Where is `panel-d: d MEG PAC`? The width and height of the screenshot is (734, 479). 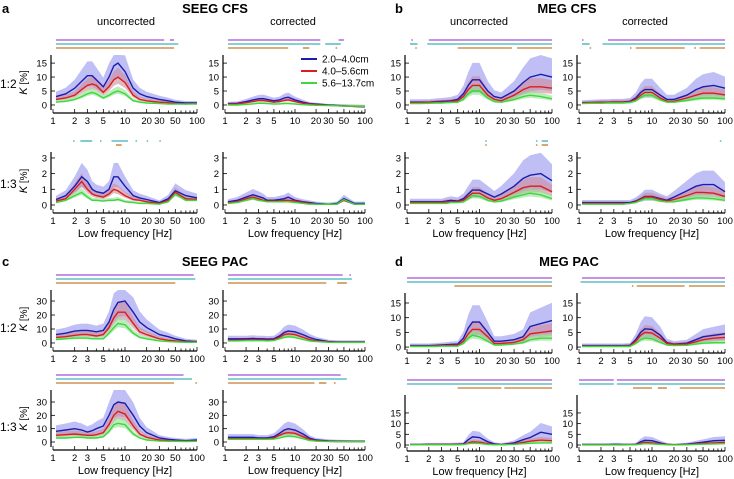
panel-d: d MEG PAC is located at coordinates (497, 261).